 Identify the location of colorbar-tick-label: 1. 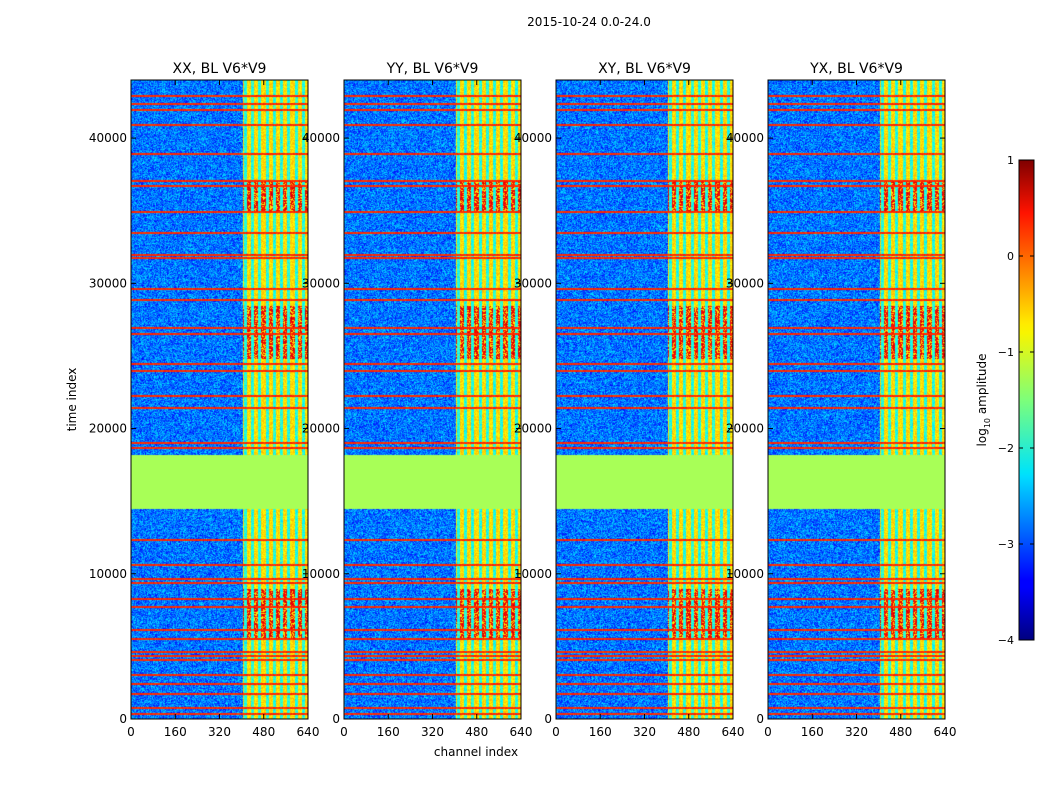
(1010, 160).